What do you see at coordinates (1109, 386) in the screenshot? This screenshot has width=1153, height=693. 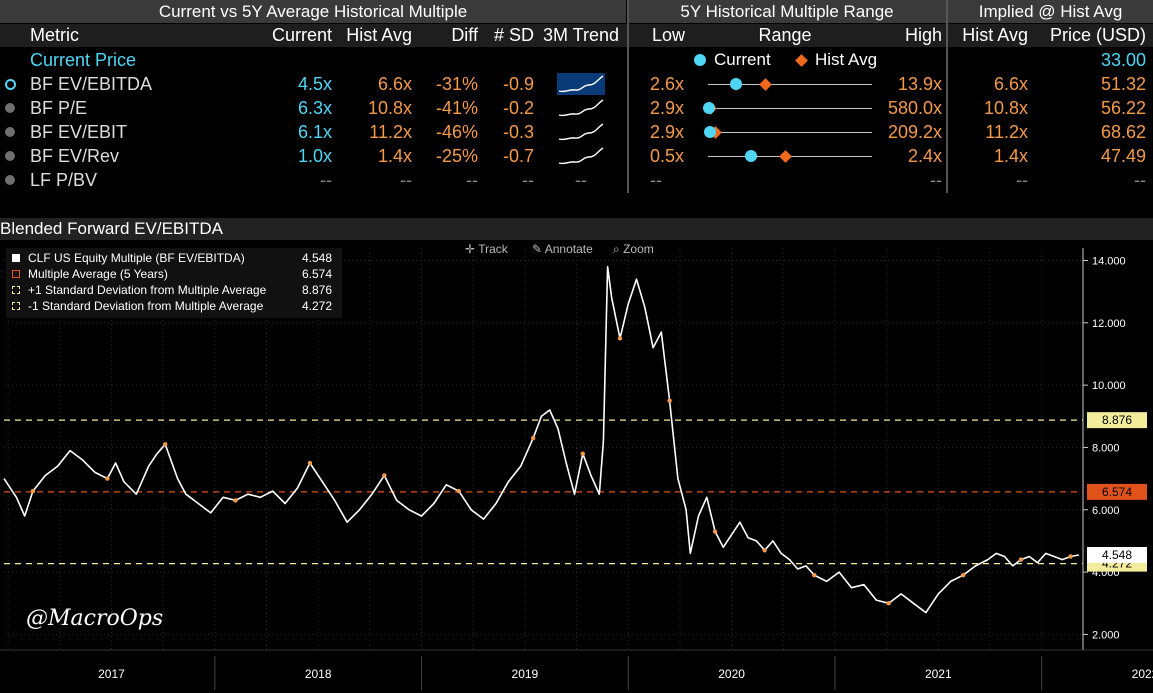 I see `y-tick-label: 10.000` at bounding box center [1109, 386].